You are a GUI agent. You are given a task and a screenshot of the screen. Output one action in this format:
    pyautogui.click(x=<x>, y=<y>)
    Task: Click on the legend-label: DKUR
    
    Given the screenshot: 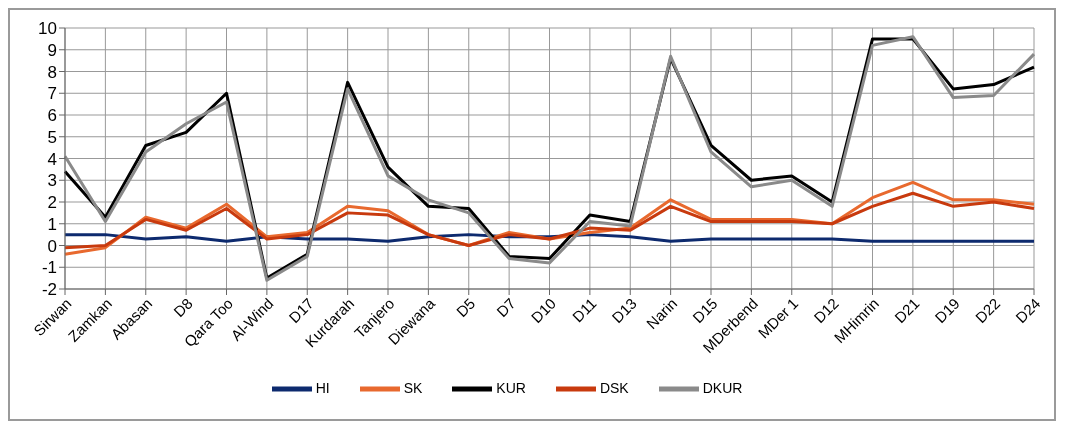 What is the action you would take?
    pyautogui.click(x=722, y=387)
    